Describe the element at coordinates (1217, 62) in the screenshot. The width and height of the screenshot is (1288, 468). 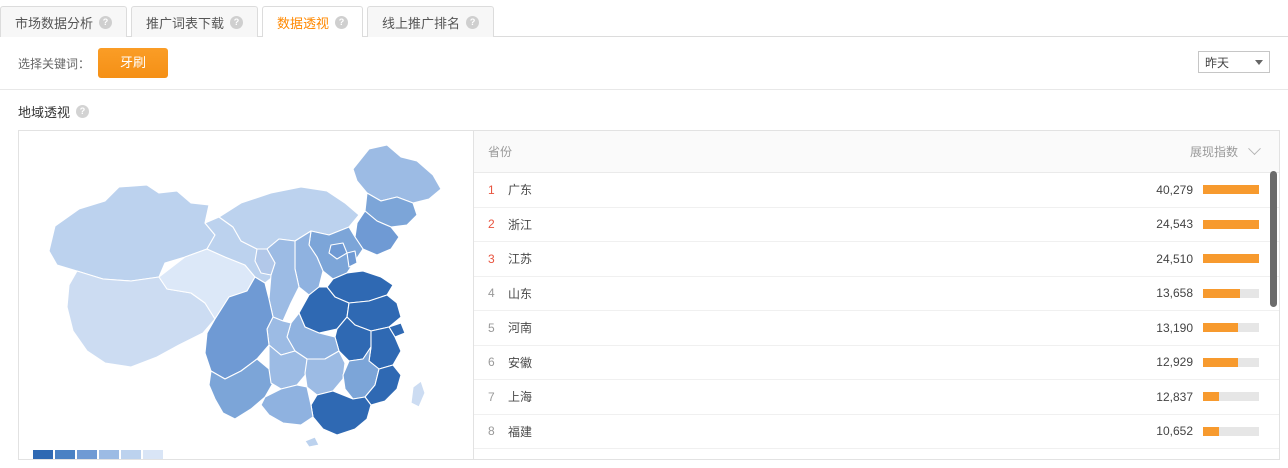
I see `date-range-value: 昨天` at that location.